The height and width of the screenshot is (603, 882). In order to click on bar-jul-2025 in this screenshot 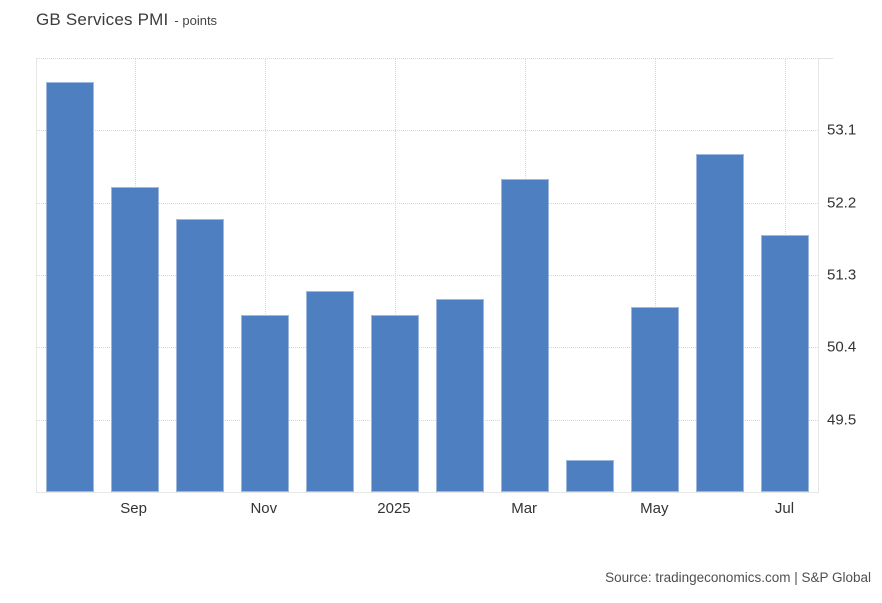, I will do `click(785, 363)`.